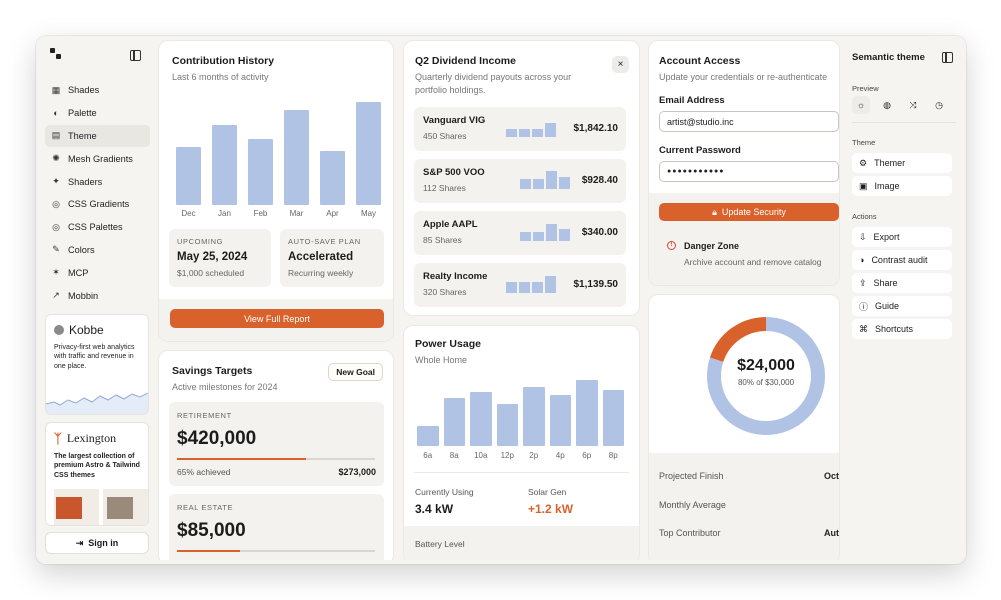  I want to click on sidebar-item-mobbin: ↗ Mobbin, so click(97, 295).